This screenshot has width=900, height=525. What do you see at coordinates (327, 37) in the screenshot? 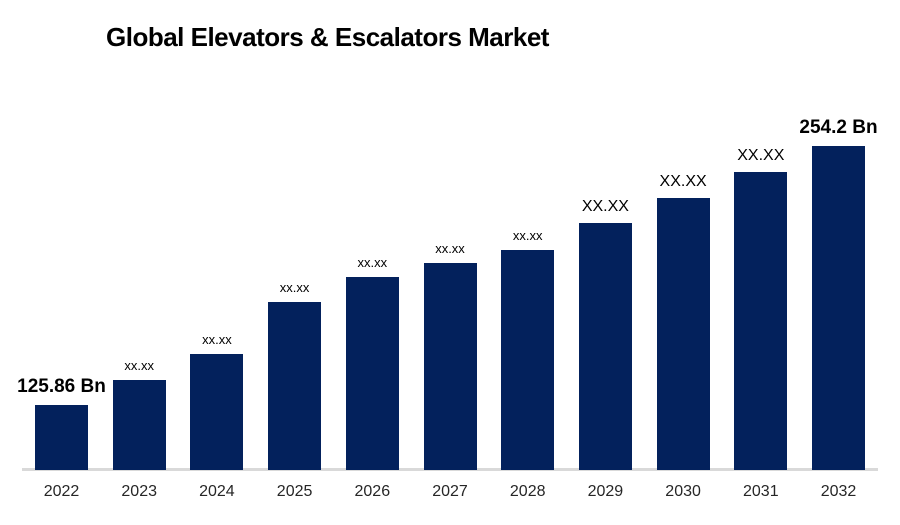
I see `chart-title: Global Elevators & Escalators Market` at bounding box center [327, 37].